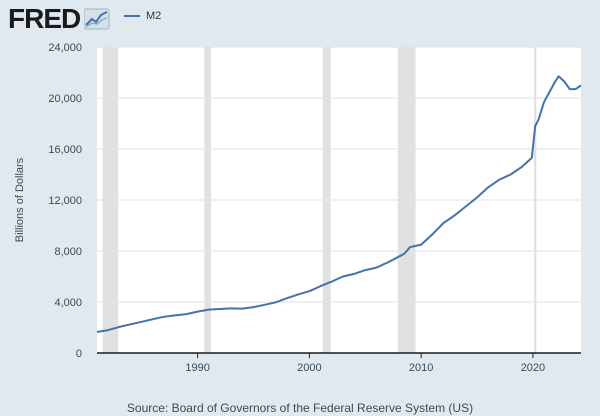  Describe the element at coordinates (65, 48) in the screenshot. I see `y-tick-label: 24,000` at that location.